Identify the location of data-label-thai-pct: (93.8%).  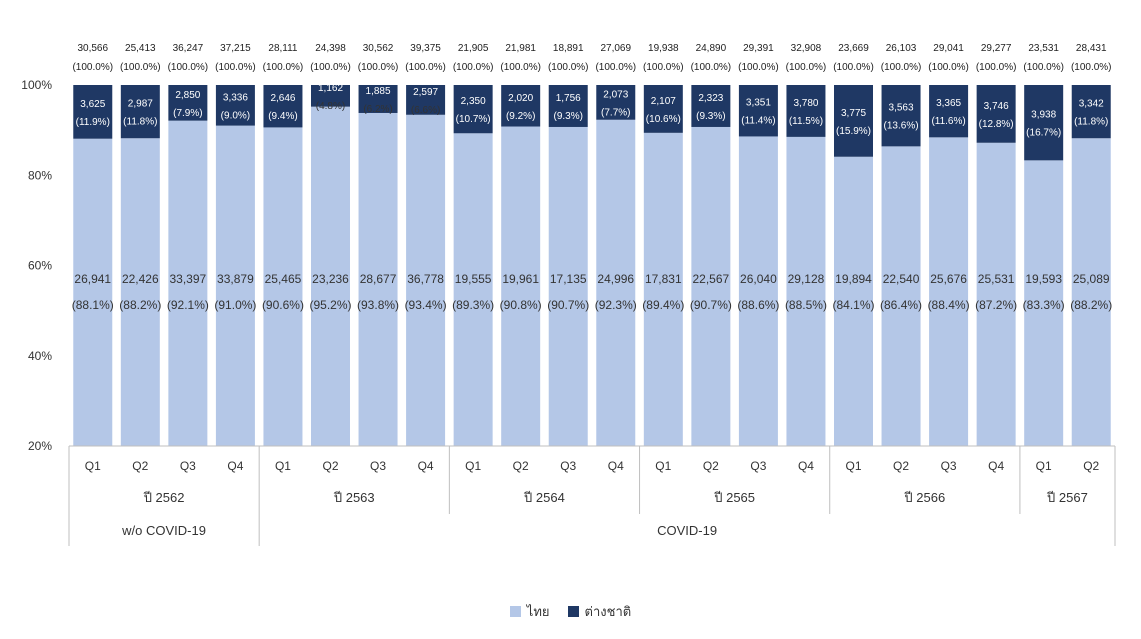
(378, 305).